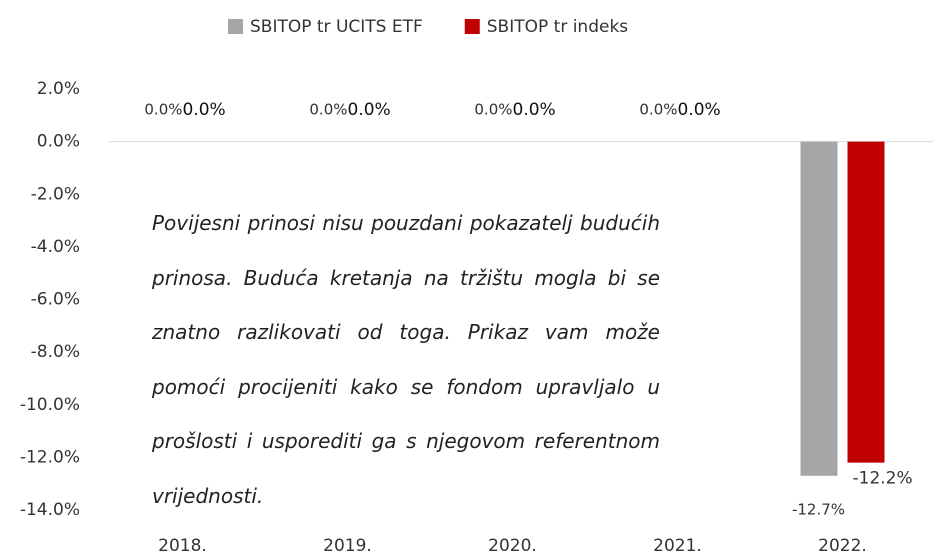 This screenshot has height=558, width=934. I want to click on legend-label: SBITOP tr UCITS ETF, so click(336, 27).